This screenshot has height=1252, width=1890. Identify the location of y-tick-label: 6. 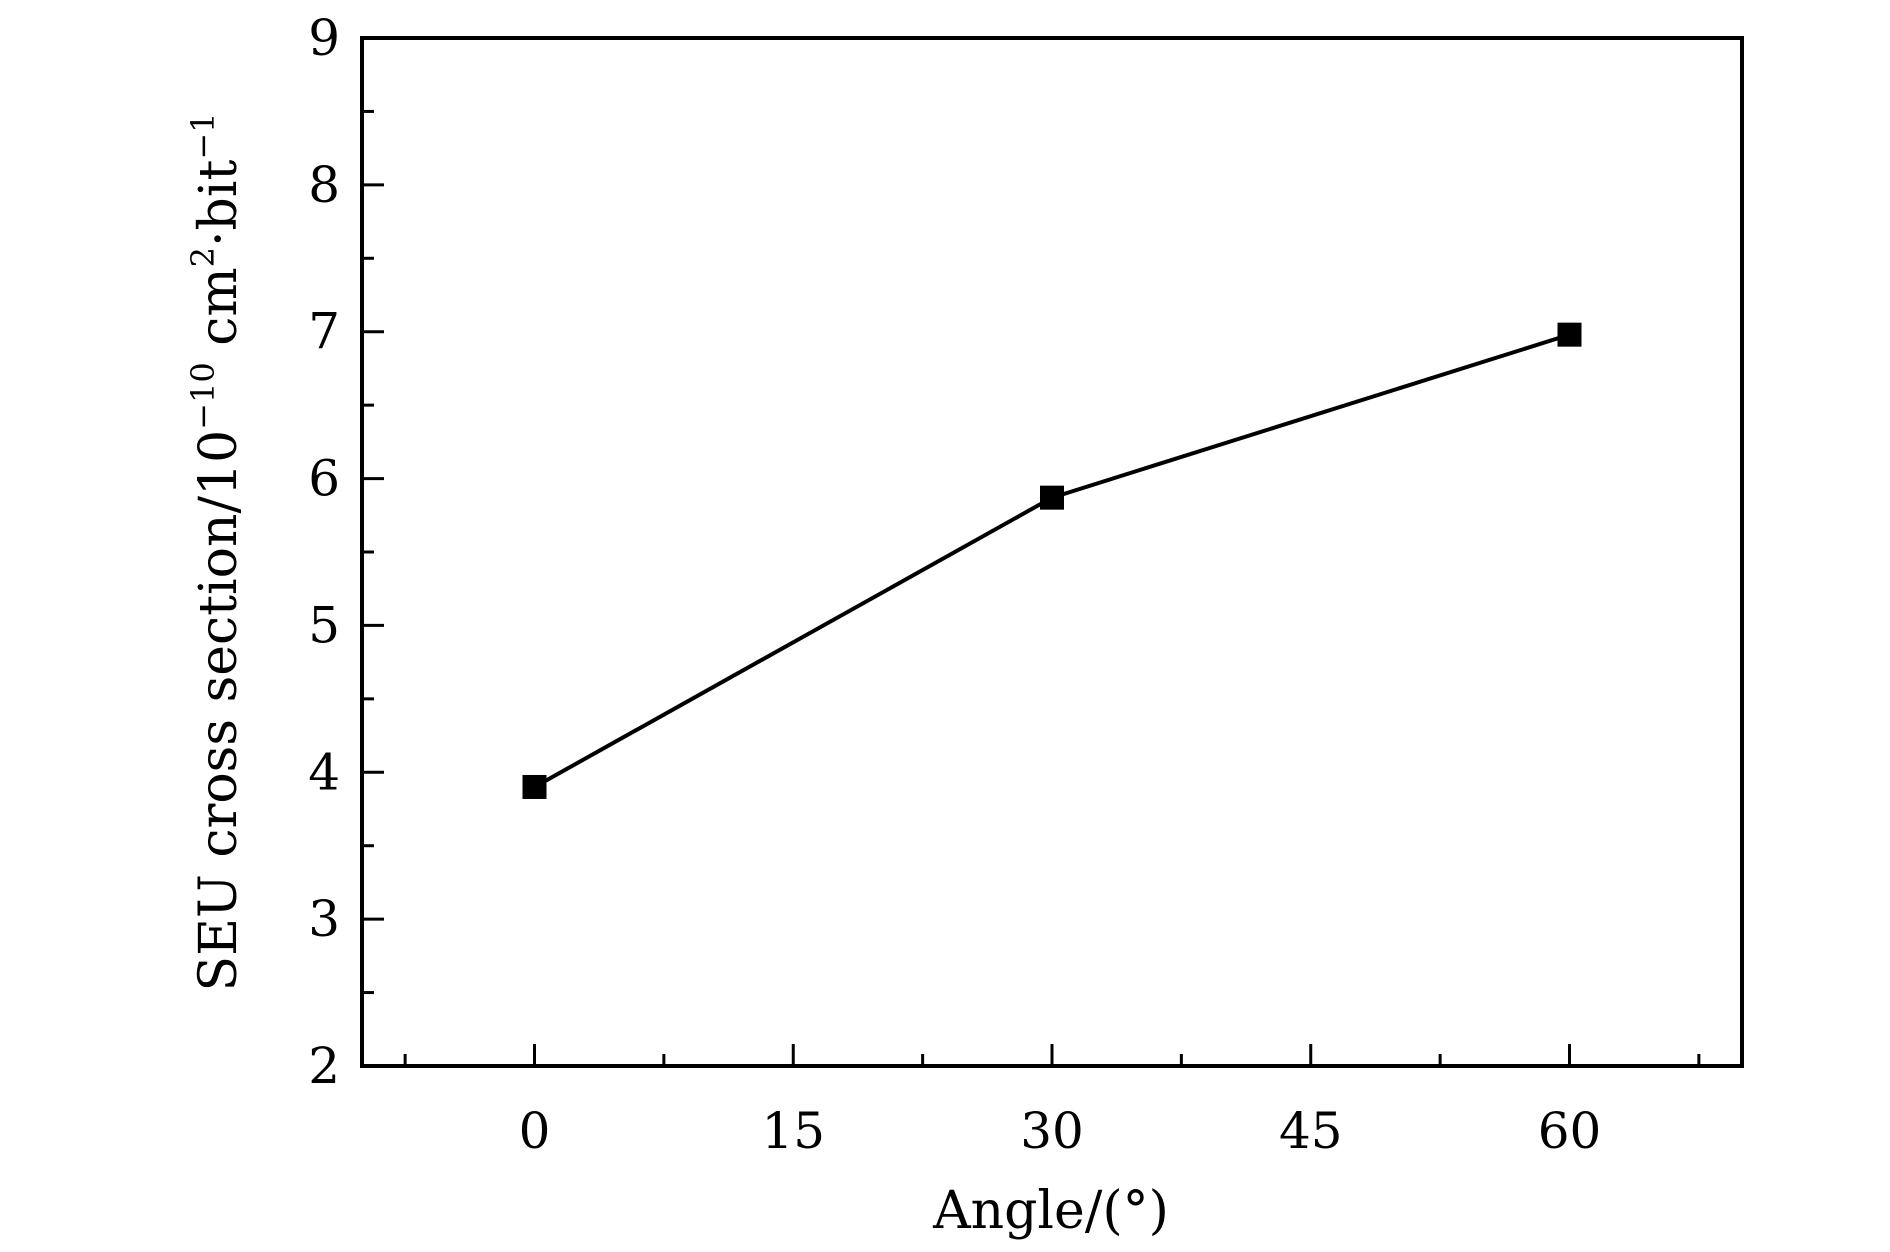
(324, 479).